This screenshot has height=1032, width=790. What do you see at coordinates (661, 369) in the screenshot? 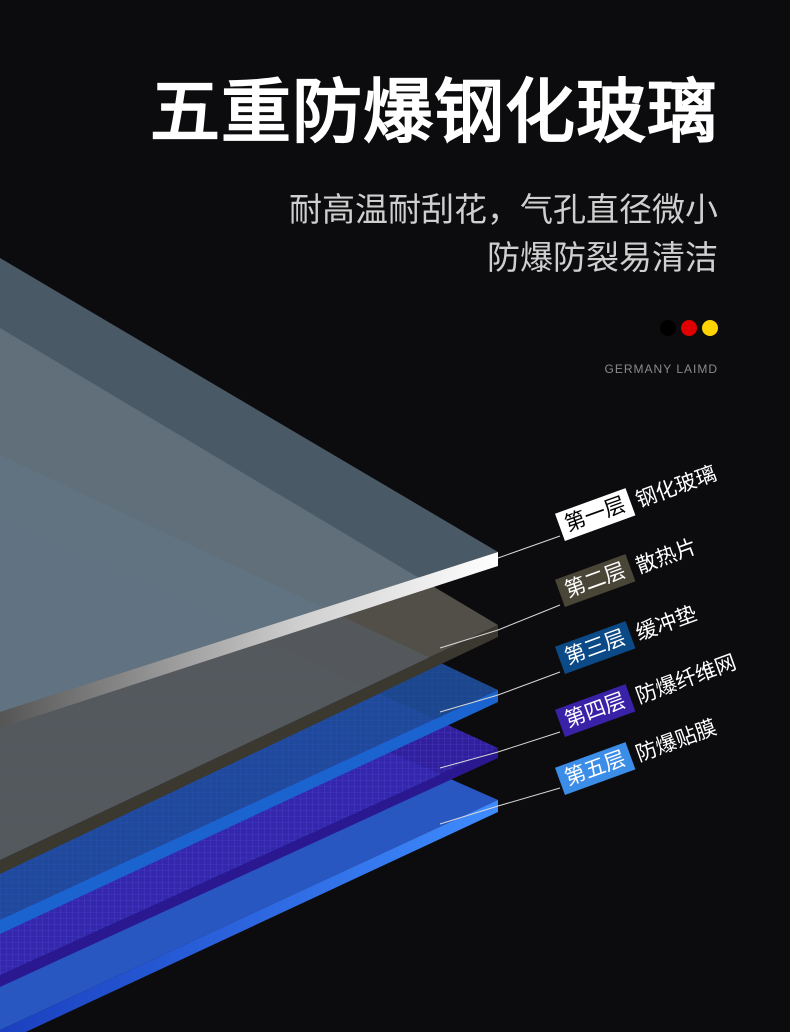
I see `brand-label: GERMANY LAIMD` at bounding box center [661, 369].